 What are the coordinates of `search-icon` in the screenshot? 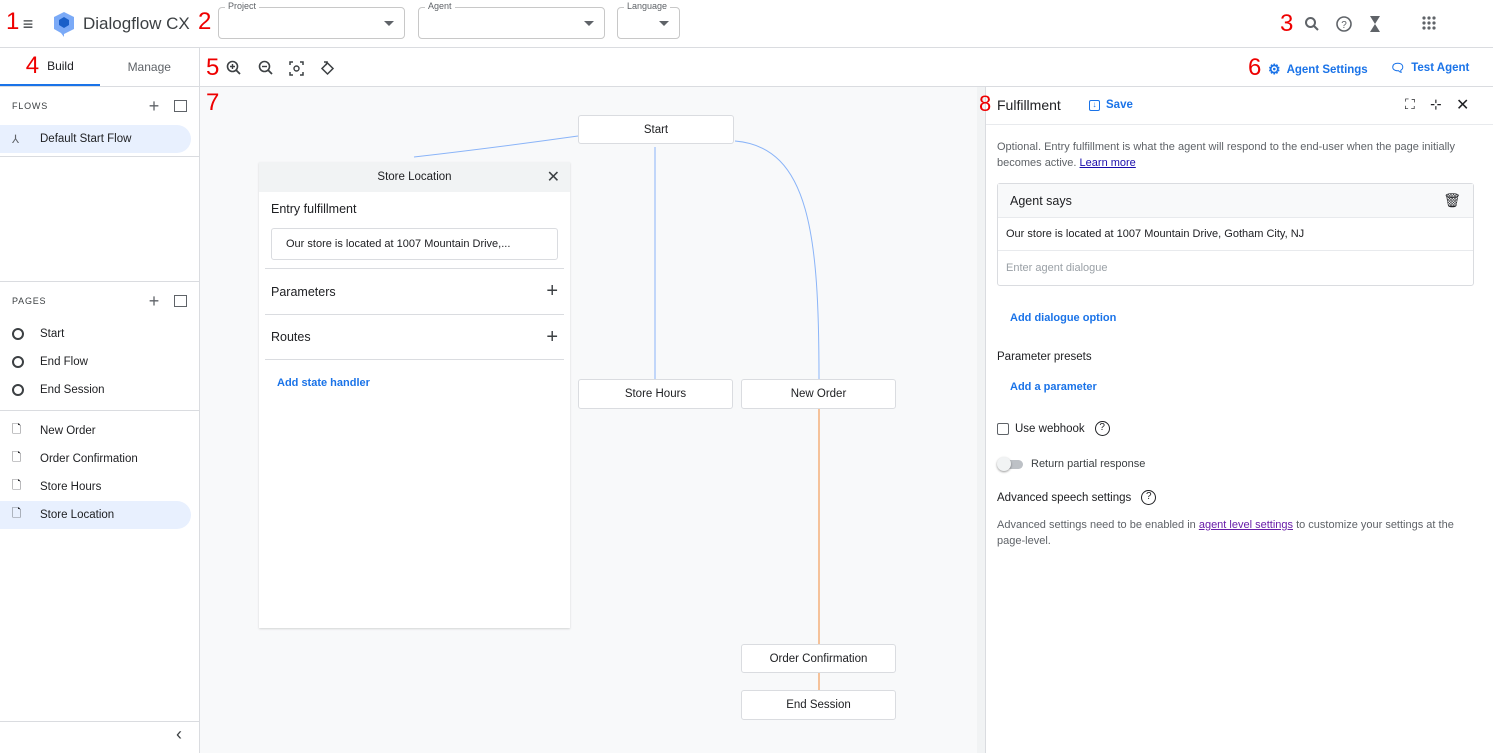 It's located at (1312, 24).